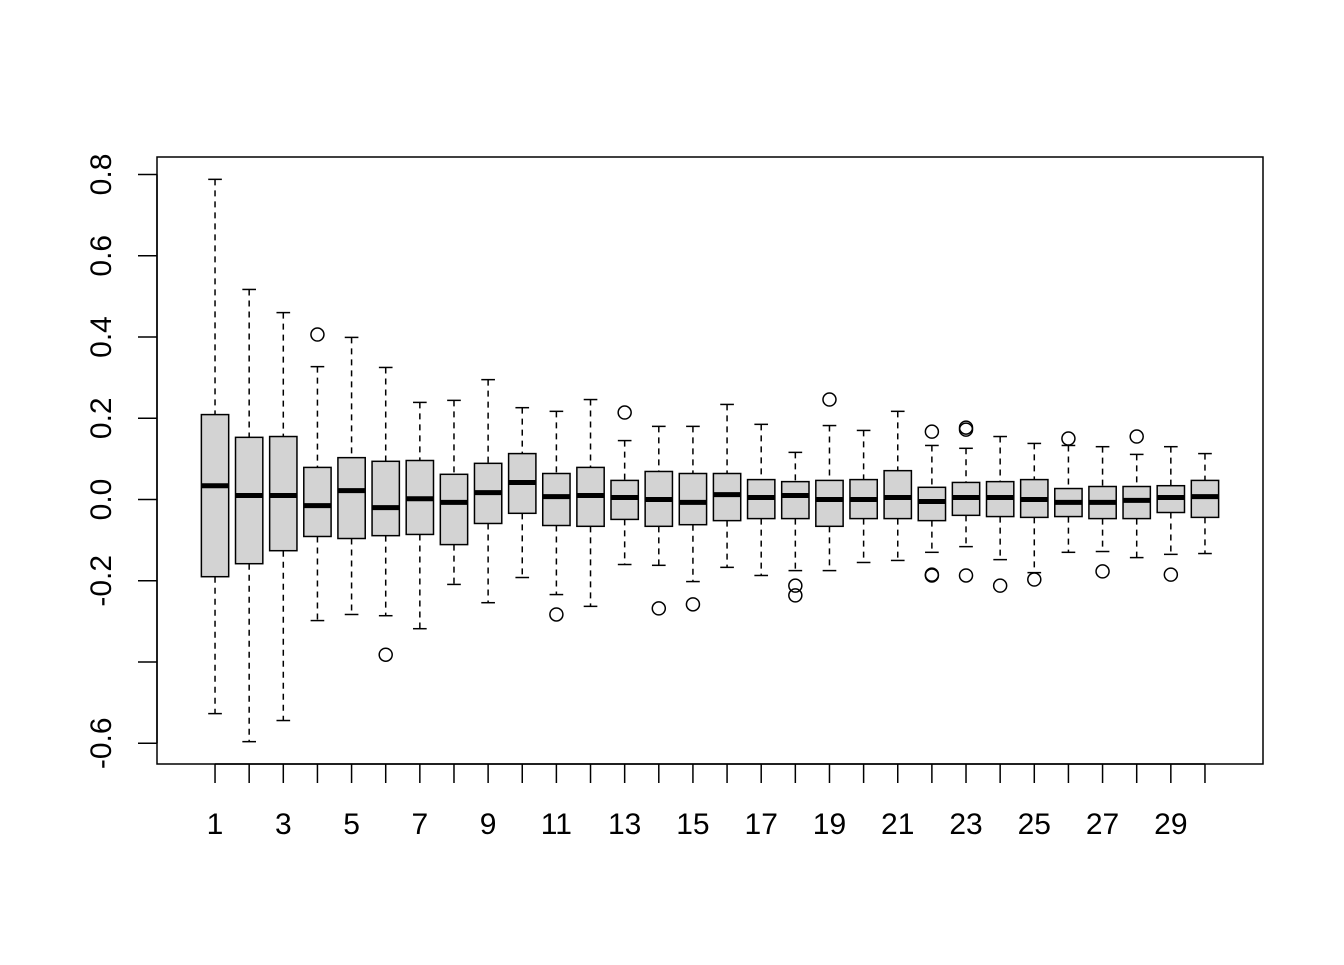  I want to click on y-tick-label: -0.6, so click(101, 743).